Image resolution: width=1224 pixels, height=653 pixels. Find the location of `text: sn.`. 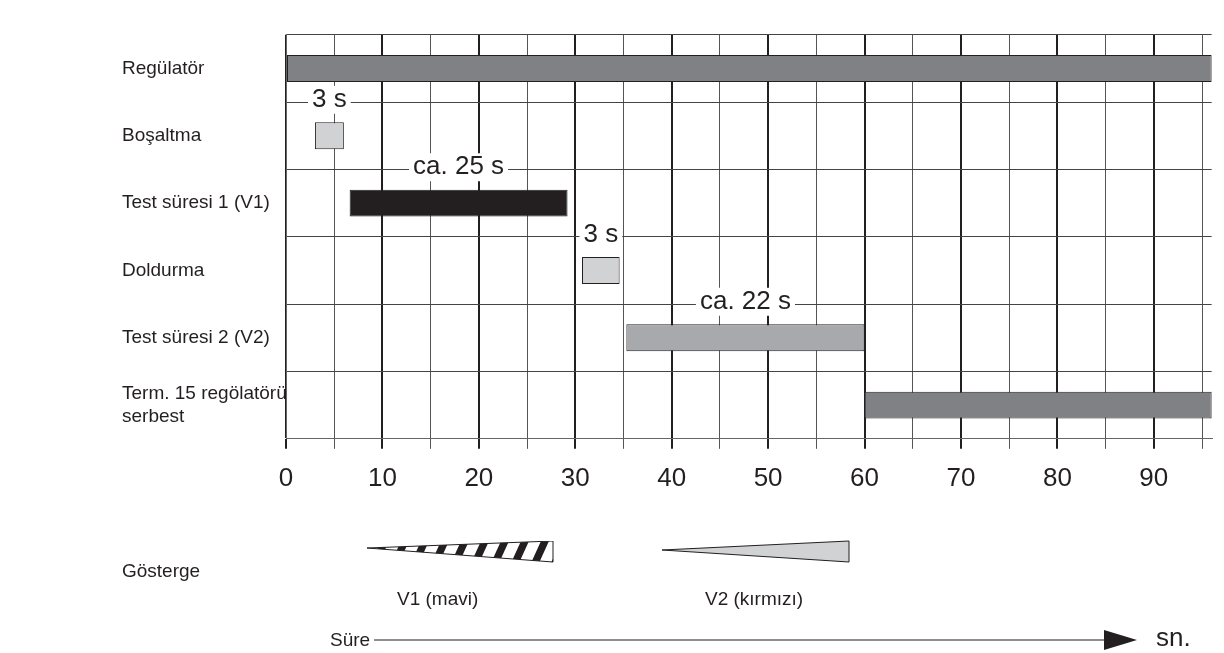

text: sn. is located at coordinates (1173, 637).